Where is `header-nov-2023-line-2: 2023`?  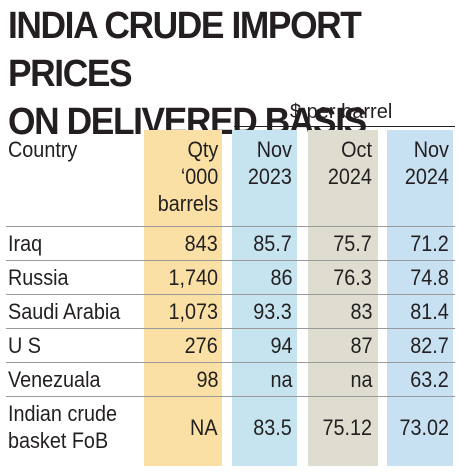
header-nov-2023-line-2: 2023 is located at coordinates (269, 176).